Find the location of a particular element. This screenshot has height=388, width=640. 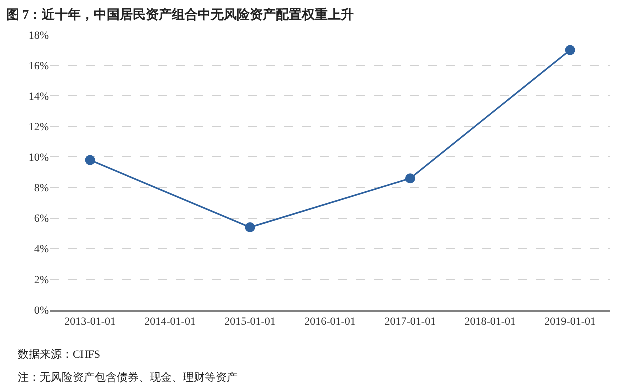

x-tick-label: 2014-01-01 is located at coordinates (170, 322).